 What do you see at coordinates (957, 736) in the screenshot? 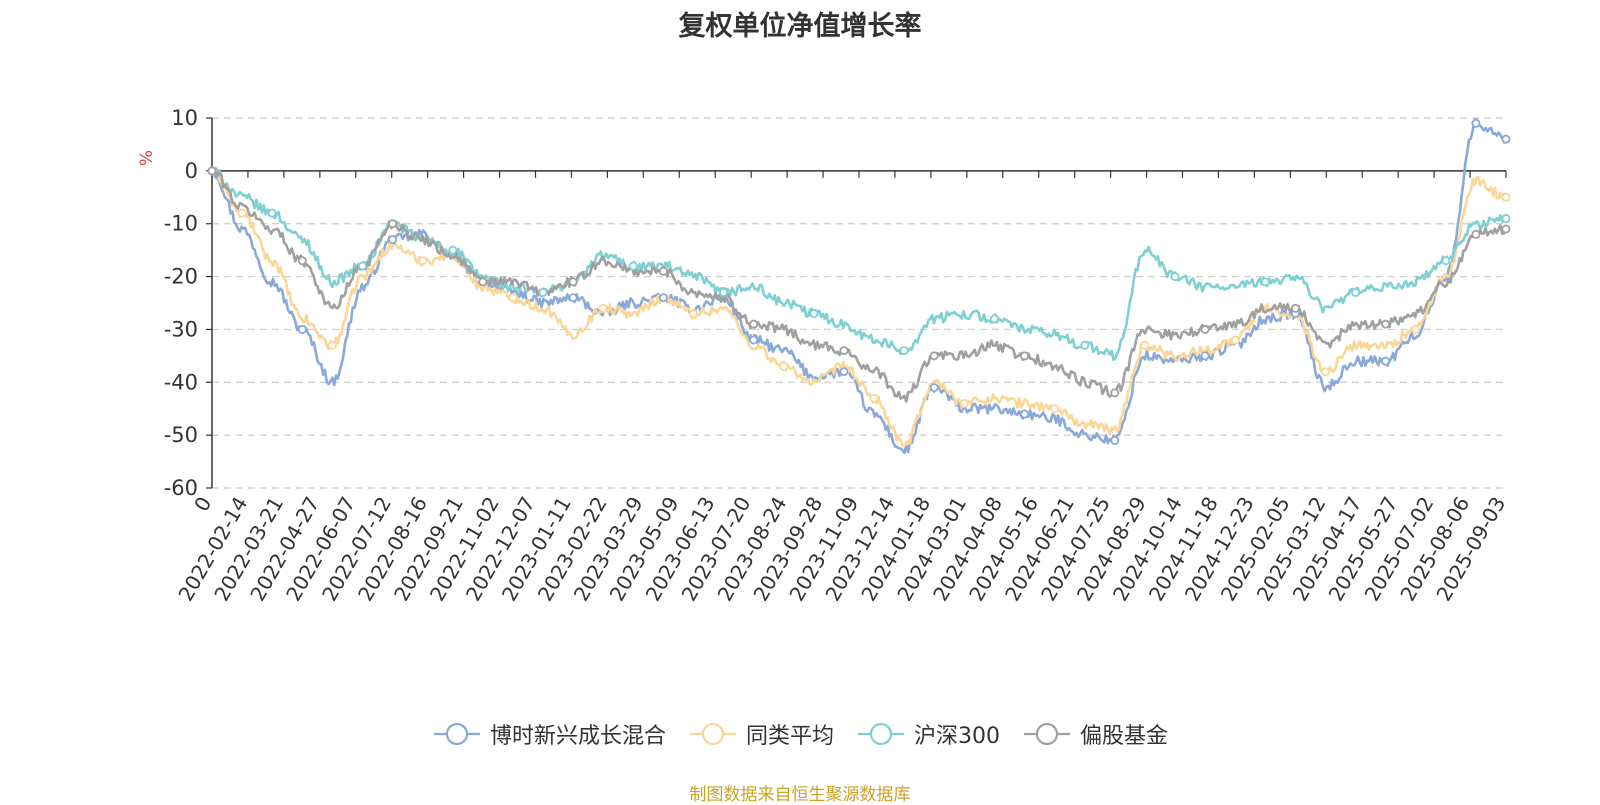
I see `legend-label: 沪深300` at bounding box center [957, 736].